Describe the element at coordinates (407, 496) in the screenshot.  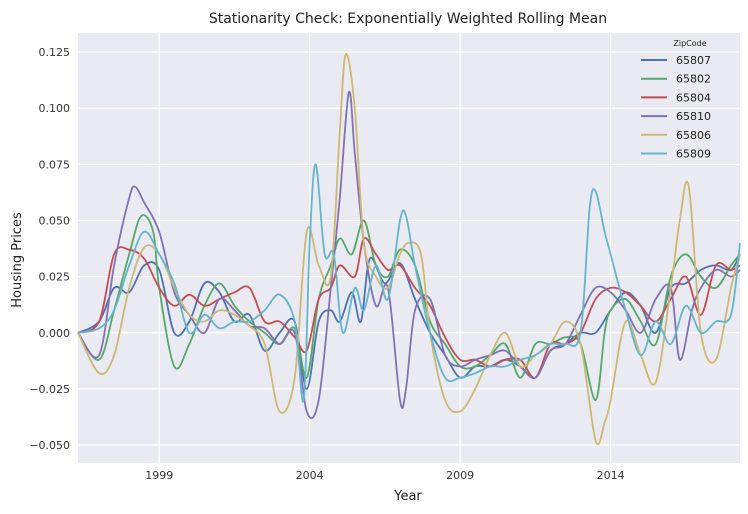
I see `x-axis-label: Year` at that location.